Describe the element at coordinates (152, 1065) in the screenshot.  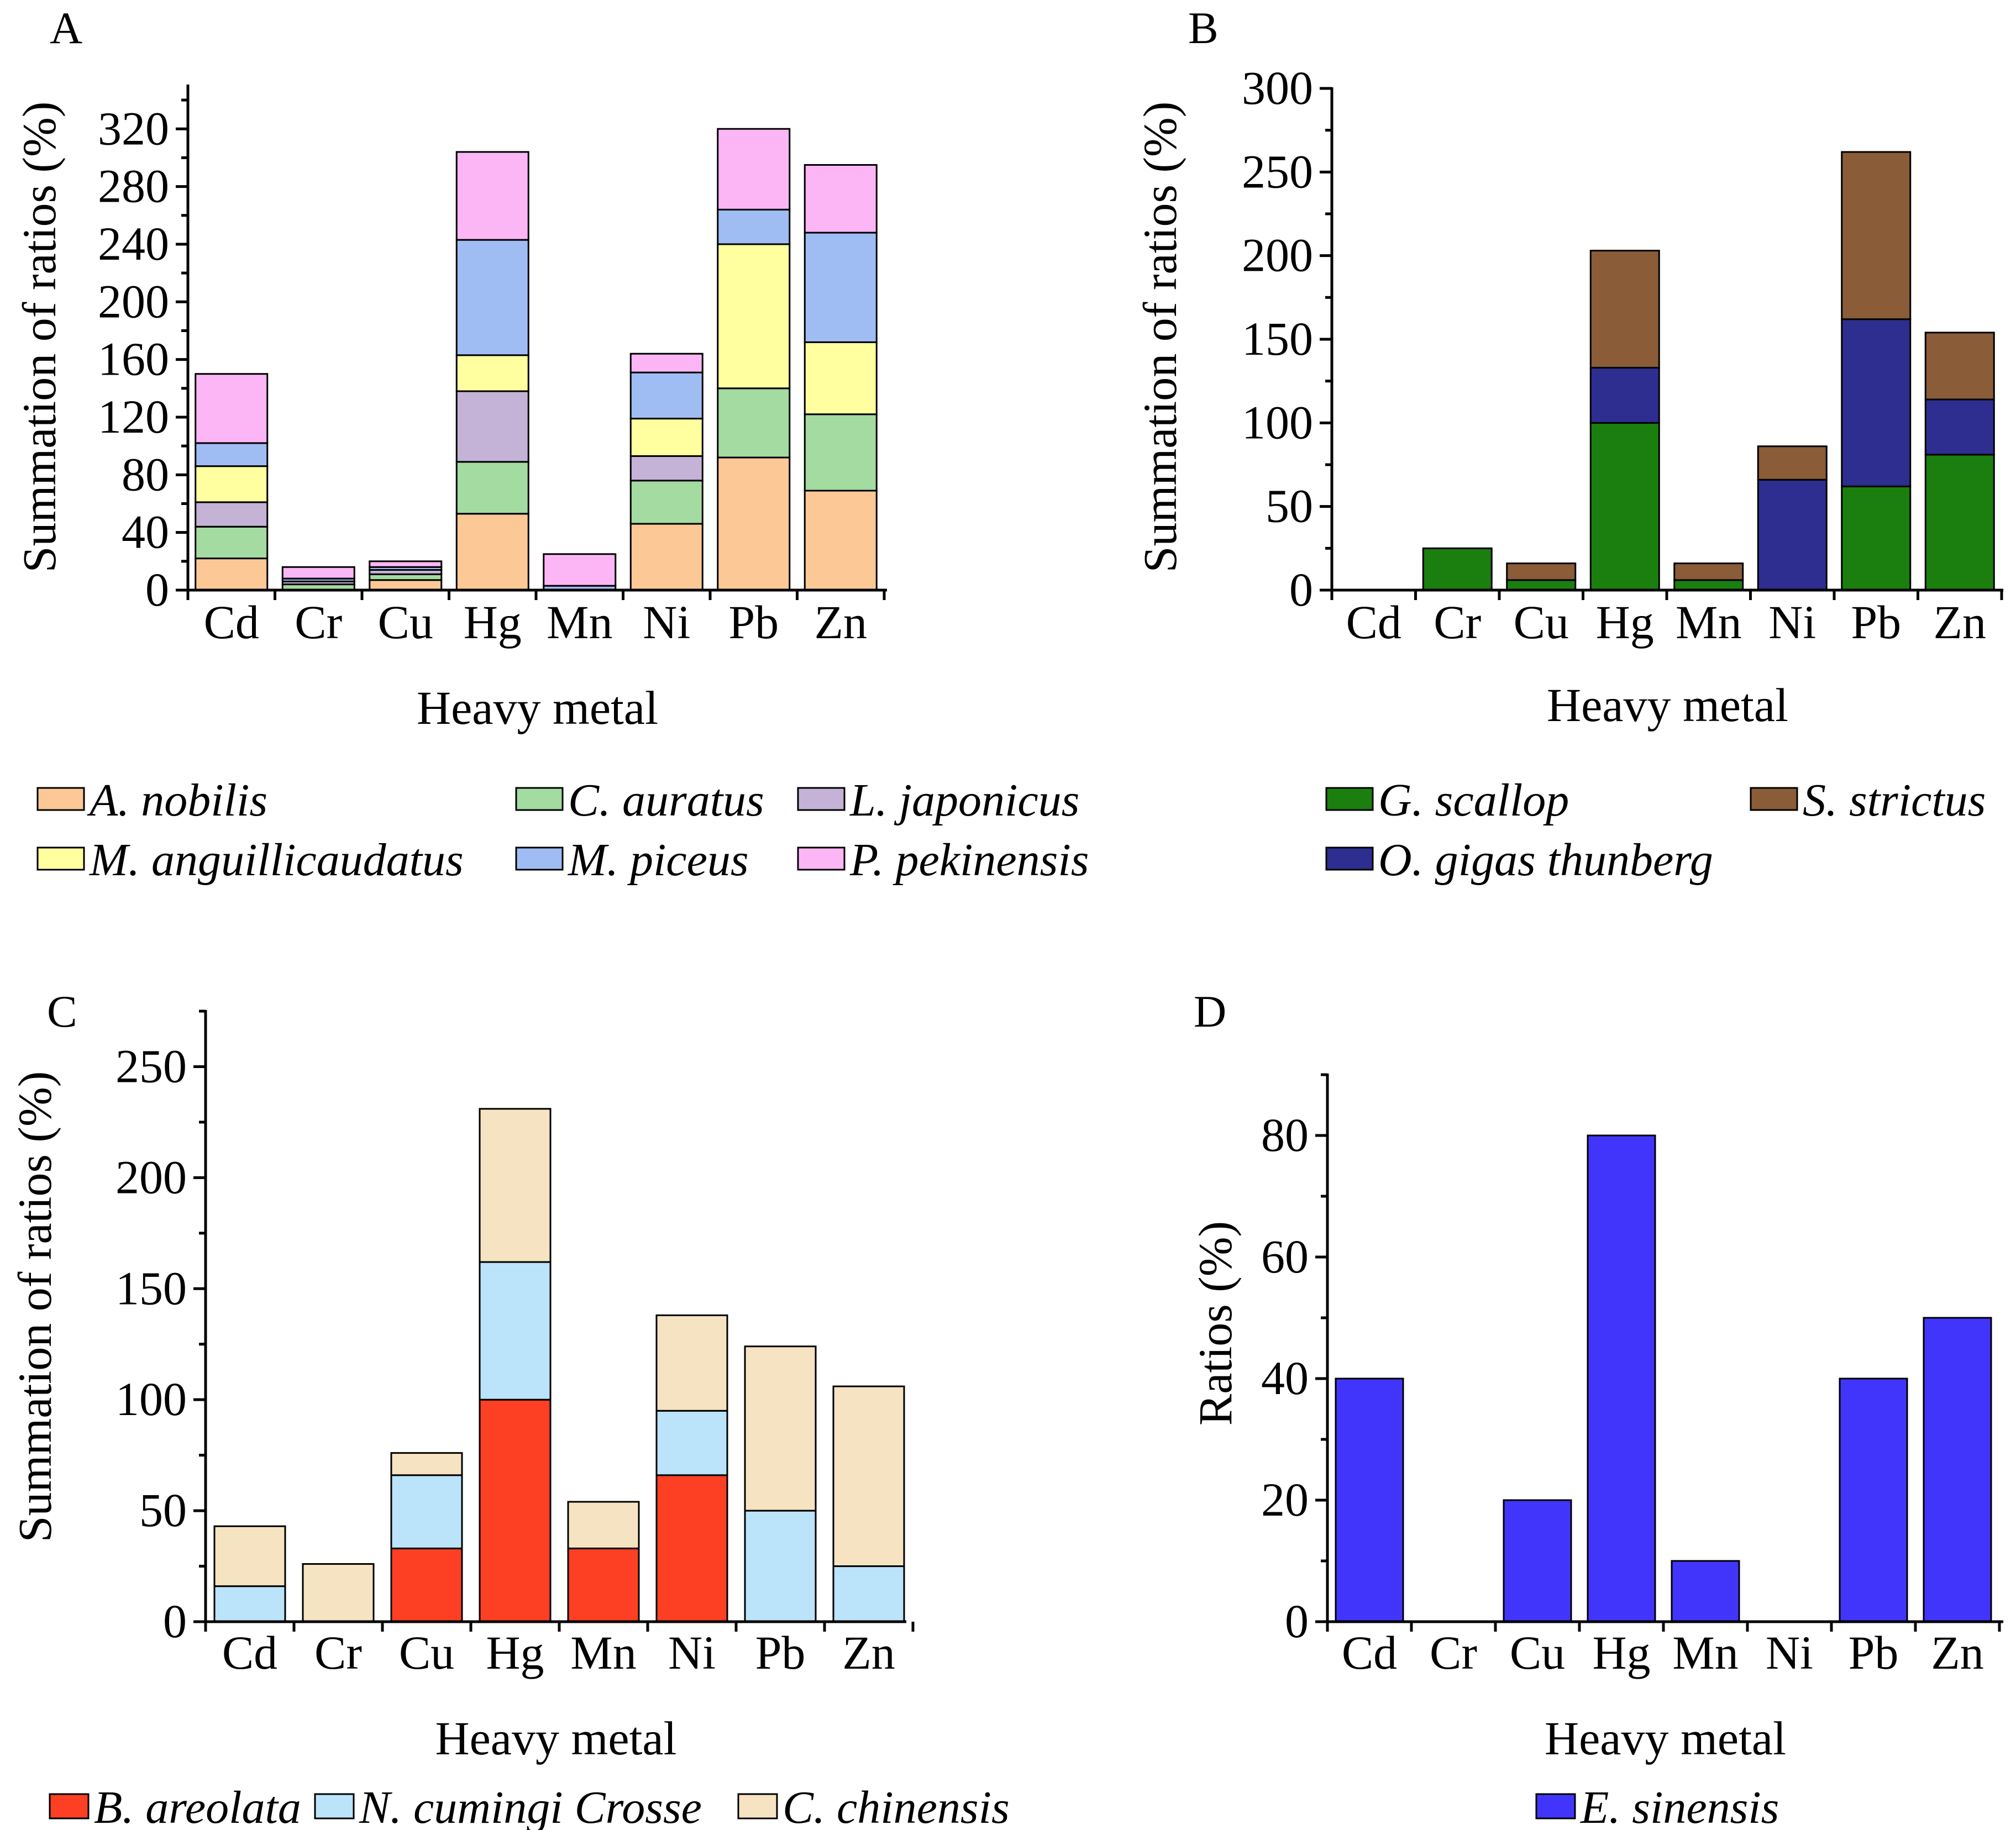
I see `y-tick-label: 250` at that location.